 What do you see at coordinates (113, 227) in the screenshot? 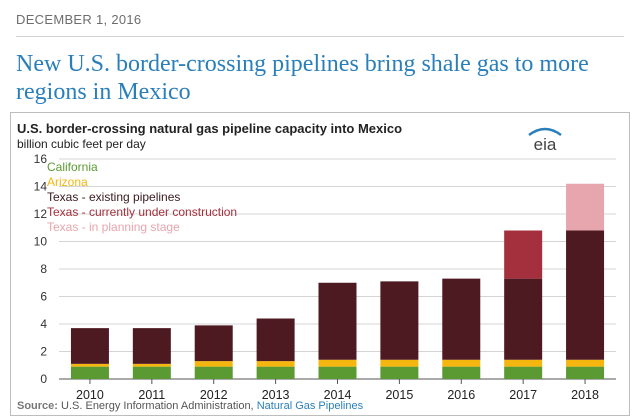
I see `legend-entry: Texas - in planning stage` at bounding box center [113, 227].